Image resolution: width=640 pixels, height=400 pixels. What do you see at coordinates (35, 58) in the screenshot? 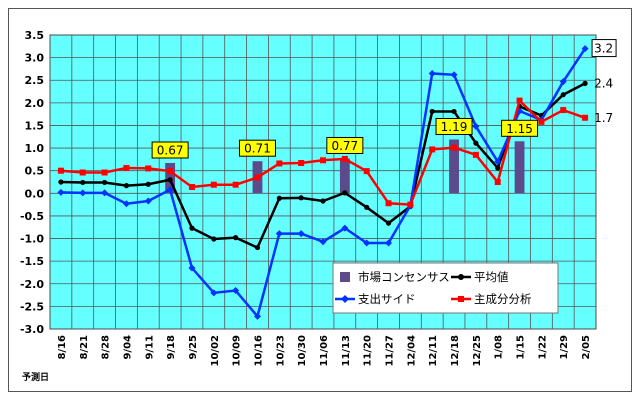
I see `y-tick-label: 3.0` at bounding box center [35, 58].